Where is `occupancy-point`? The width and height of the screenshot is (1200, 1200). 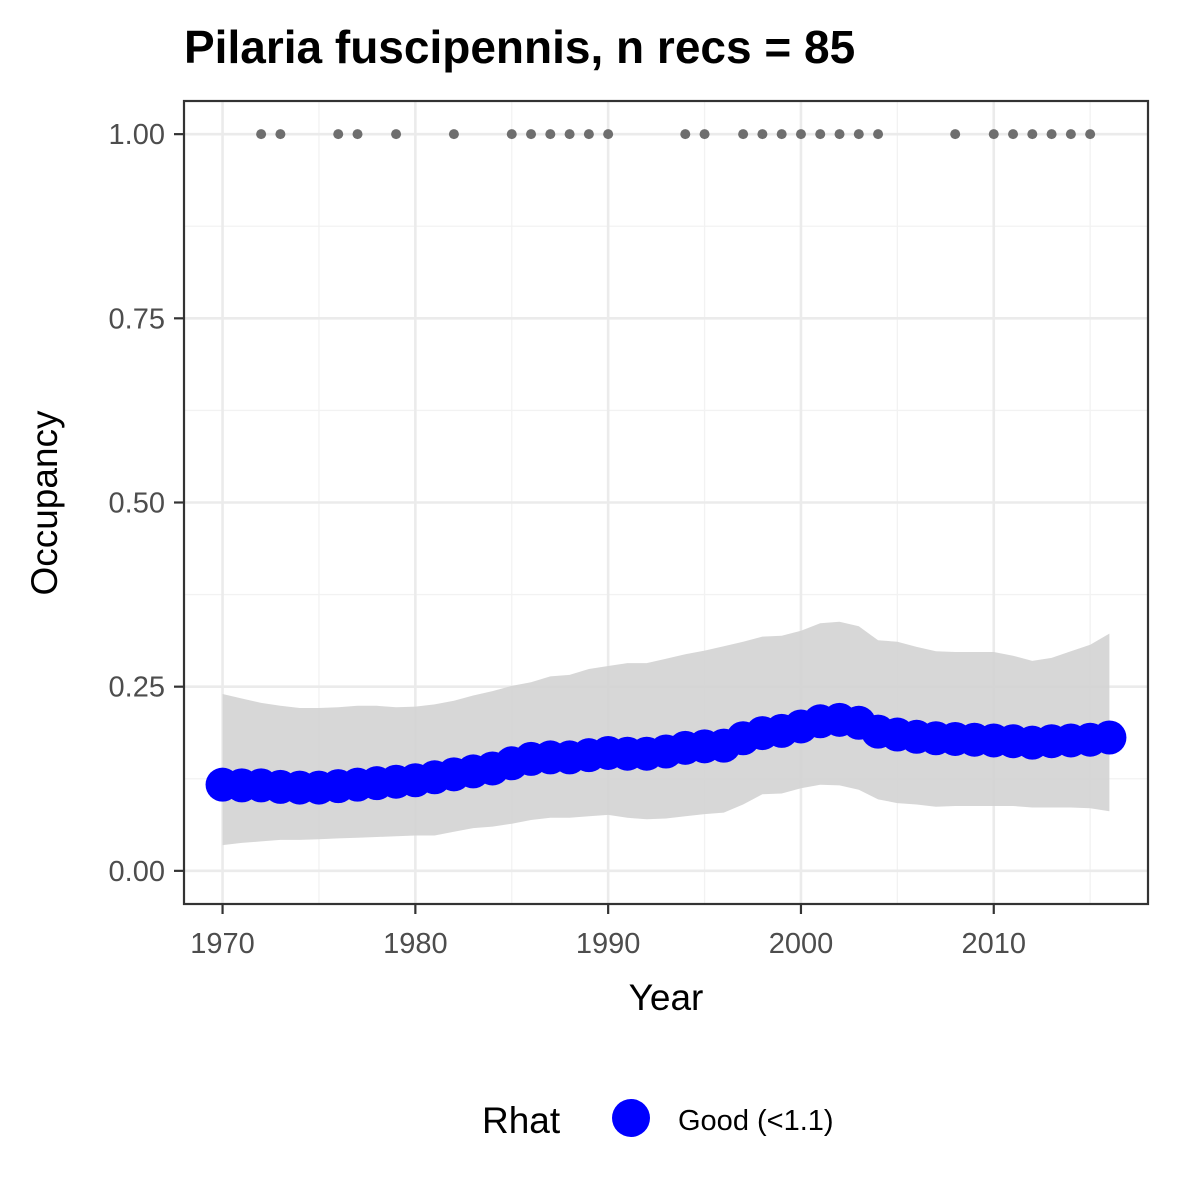 occupancy-point is located at coordinates (1109, 737).